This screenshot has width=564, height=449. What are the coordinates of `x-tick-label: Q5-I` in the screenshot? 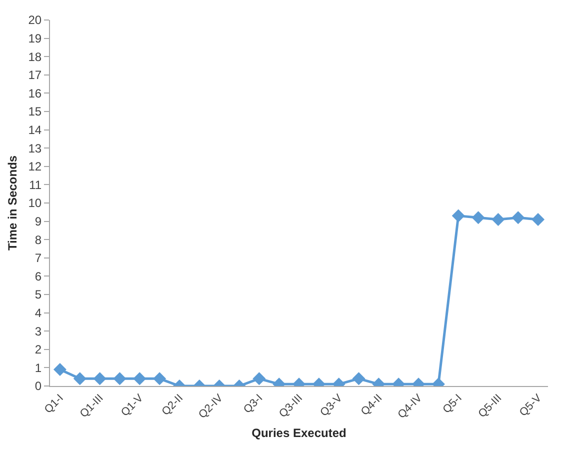 It's located at (452, 404).